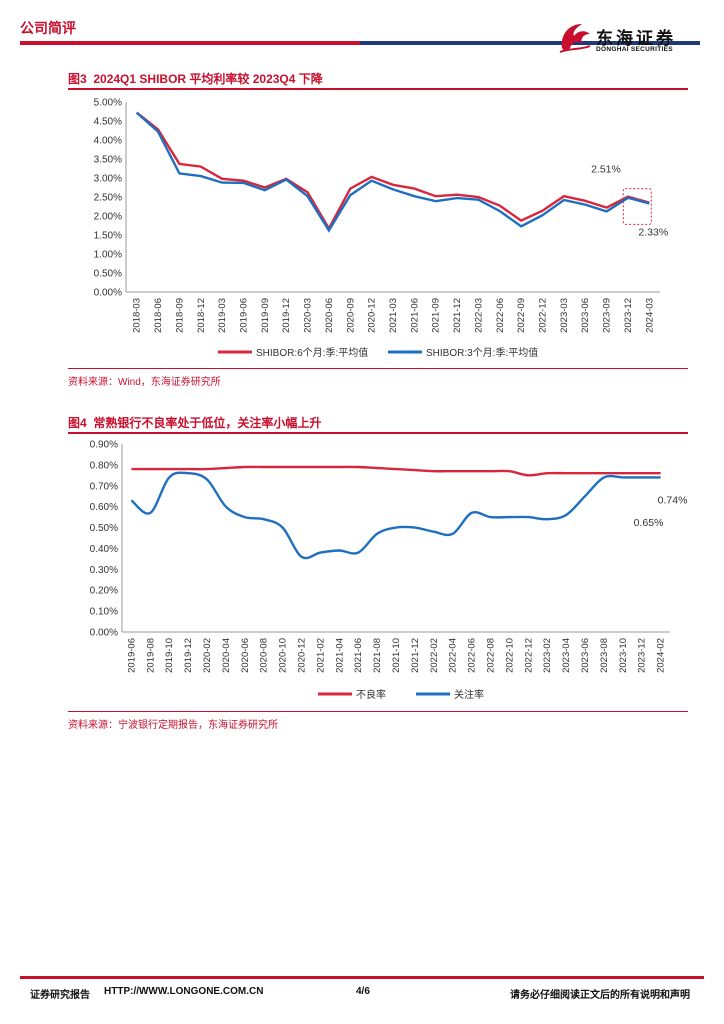  What do you see at coordinates (673, 500) in the screenshot?
I see `annotation-label-1: 0.74%` at bounding box center [673, 500].